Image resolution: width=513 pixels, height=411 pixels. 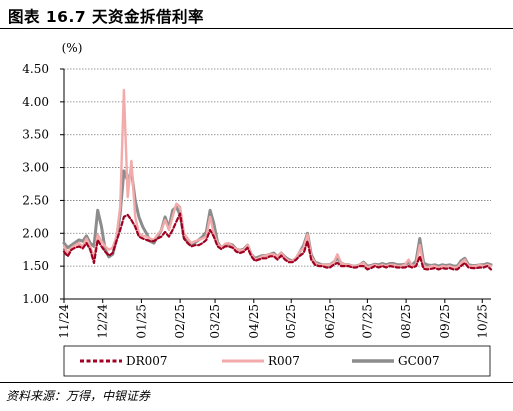 What do you see at coordinates (482, 321) in the screenshot?
I see `x-tick-label: 10/25` at bounding box center [482, 321].